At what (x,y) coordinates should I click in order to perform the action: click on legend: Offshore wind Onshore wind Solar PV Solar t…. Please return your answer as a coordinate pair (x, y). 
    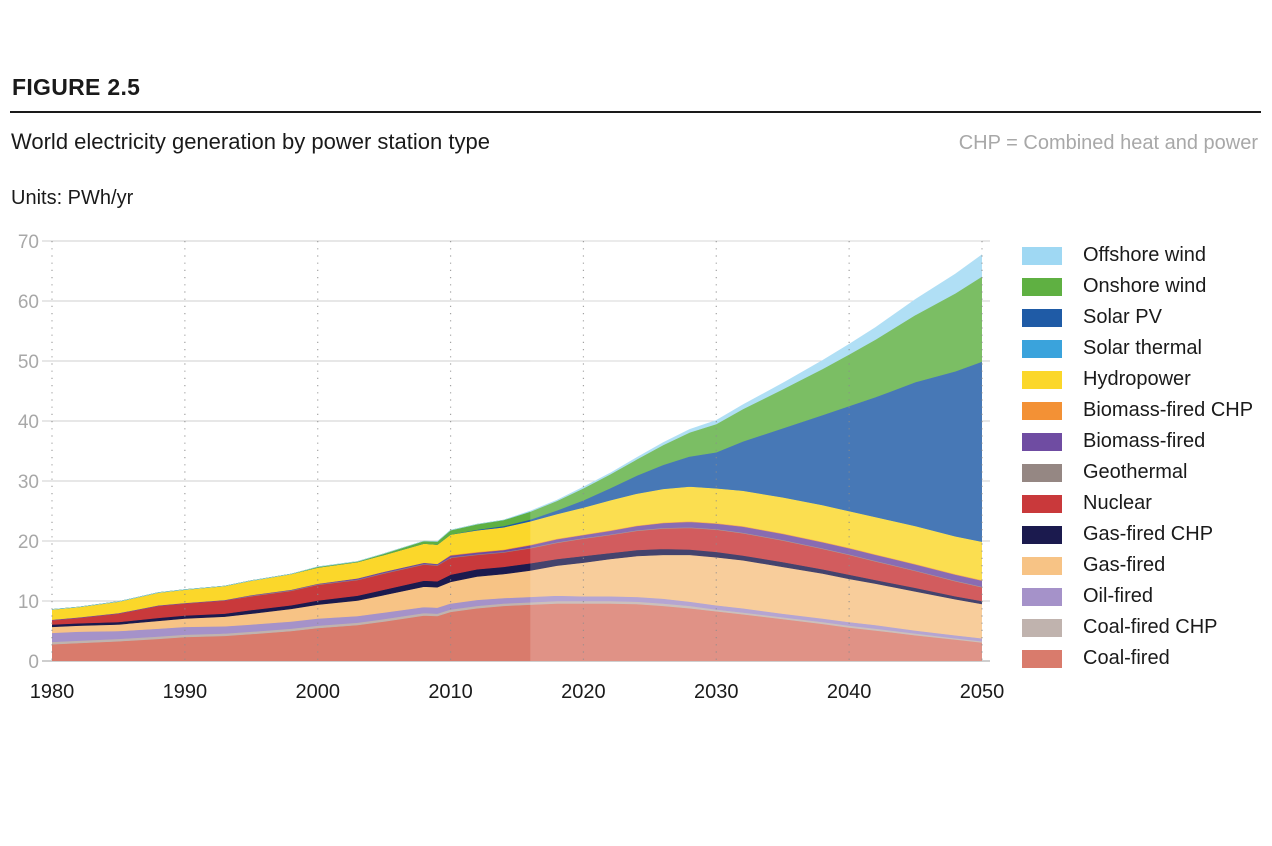
    Looking at the image, I should click on (1137, 457).